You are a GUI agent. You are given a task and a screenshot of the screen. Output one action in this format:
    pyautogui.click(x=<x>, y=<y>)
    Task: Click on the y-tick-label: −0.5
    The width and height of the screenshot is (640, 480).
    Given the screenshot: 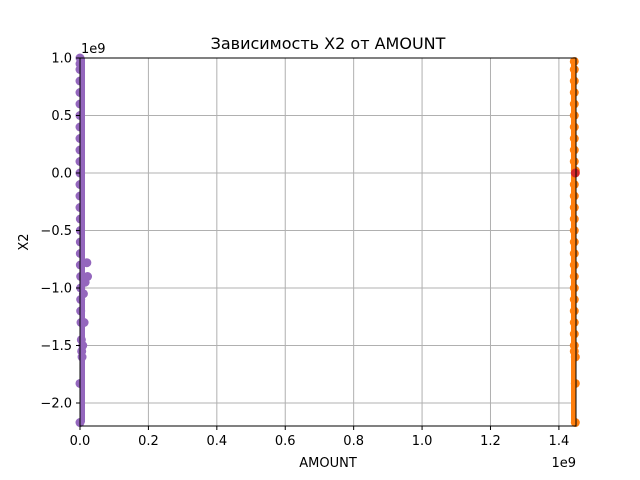 What is the action you would take?
    pyautogui.click(x=56, y=231)
    